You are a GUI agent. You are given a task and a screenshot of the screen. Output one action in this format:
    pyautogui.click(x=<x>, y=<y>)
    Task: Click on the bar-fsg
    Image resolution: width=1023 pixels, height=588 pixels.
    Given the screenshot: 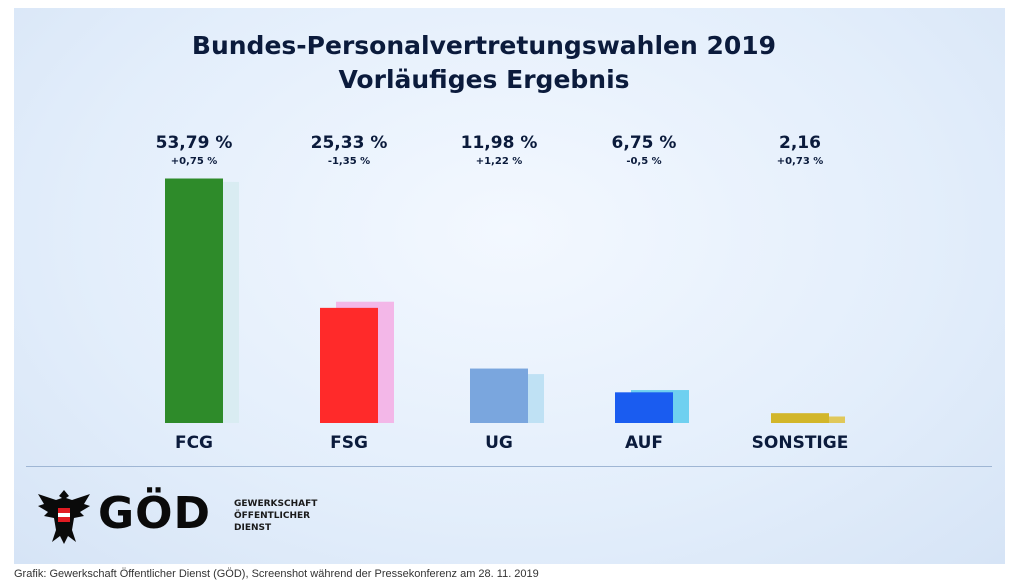 What is the action you would take?
    pyautogui.click(x=349, y=365)
    